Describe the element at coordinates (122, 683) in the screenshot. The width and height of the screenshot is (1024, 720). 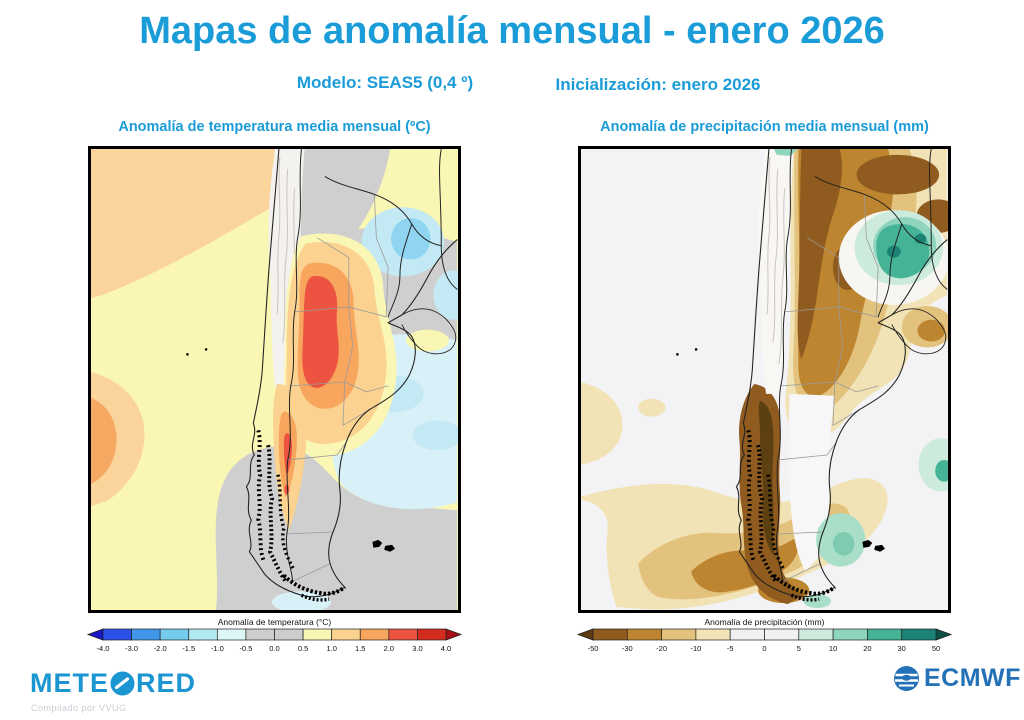
I see `meteored-o-icon` at that location.